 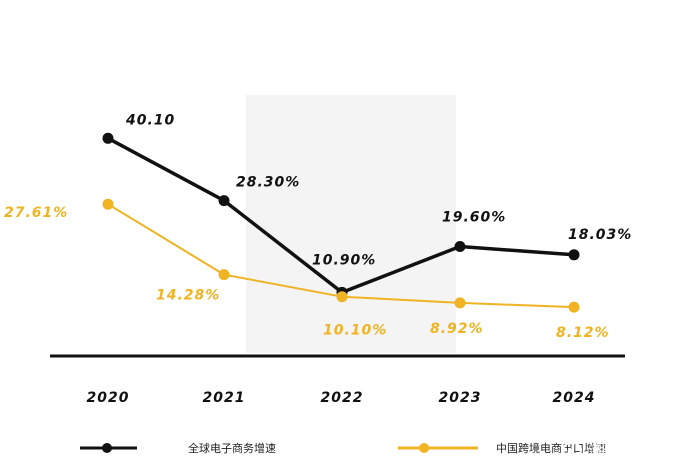 What do you see at coordinates (342, 297) in the screenshot?
I see `series-2-point-2022` at bounding box center [342, 297].